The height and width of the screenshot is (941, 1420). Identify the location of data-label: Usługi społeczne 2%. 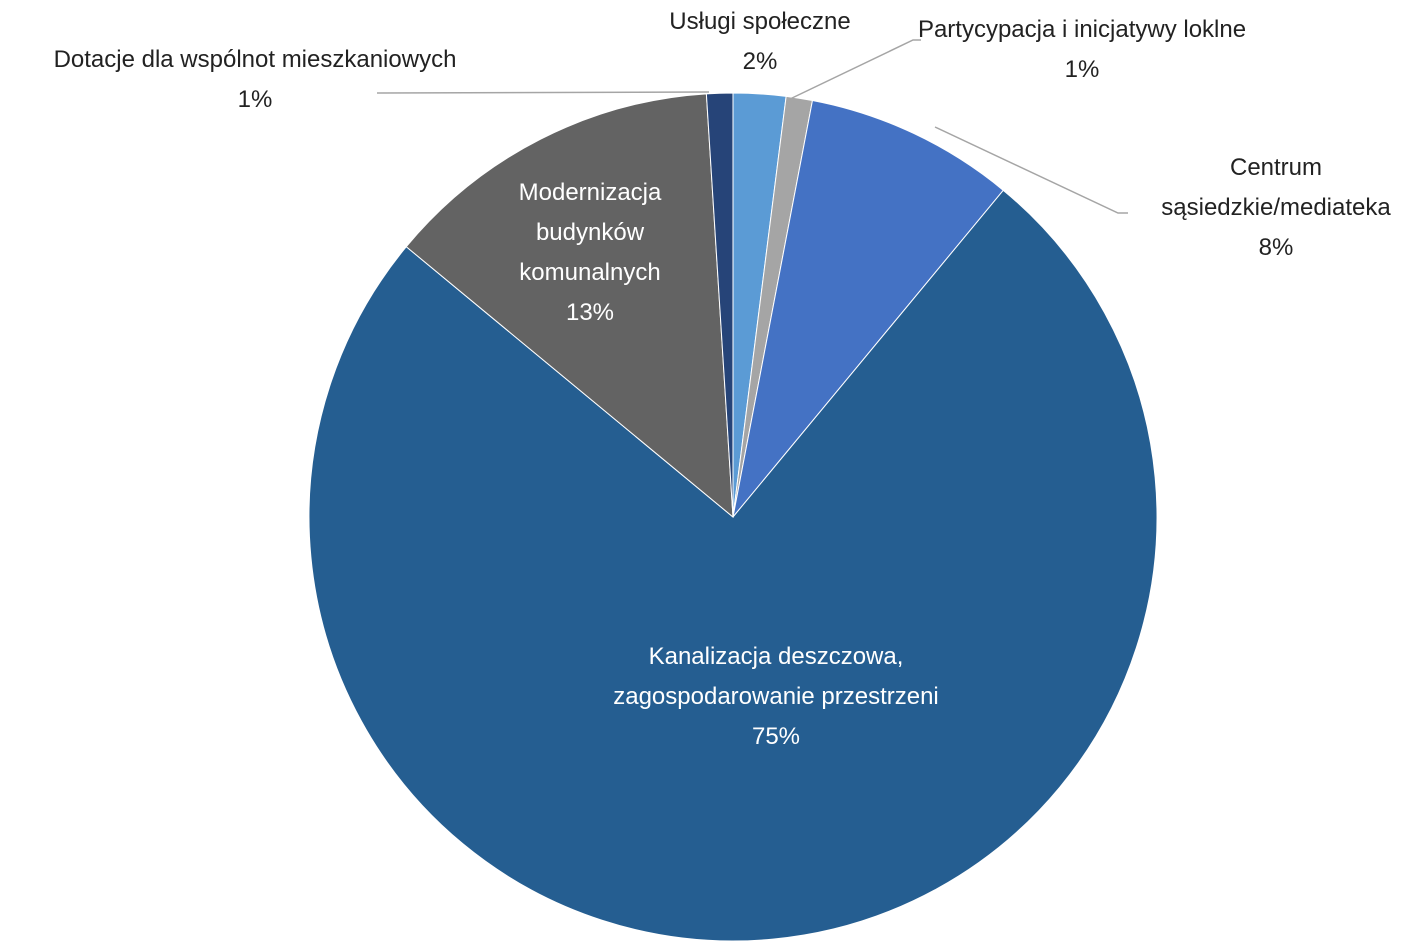
(760, 42).